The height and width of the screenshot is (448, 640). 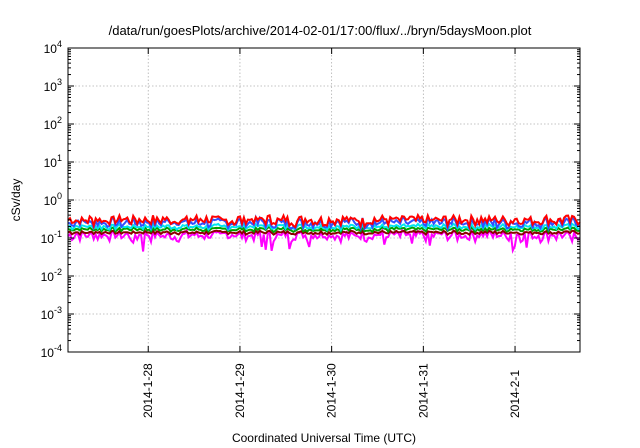 I want to click on x-tick-label: 2014-1-30, so click(x=332, y=390).